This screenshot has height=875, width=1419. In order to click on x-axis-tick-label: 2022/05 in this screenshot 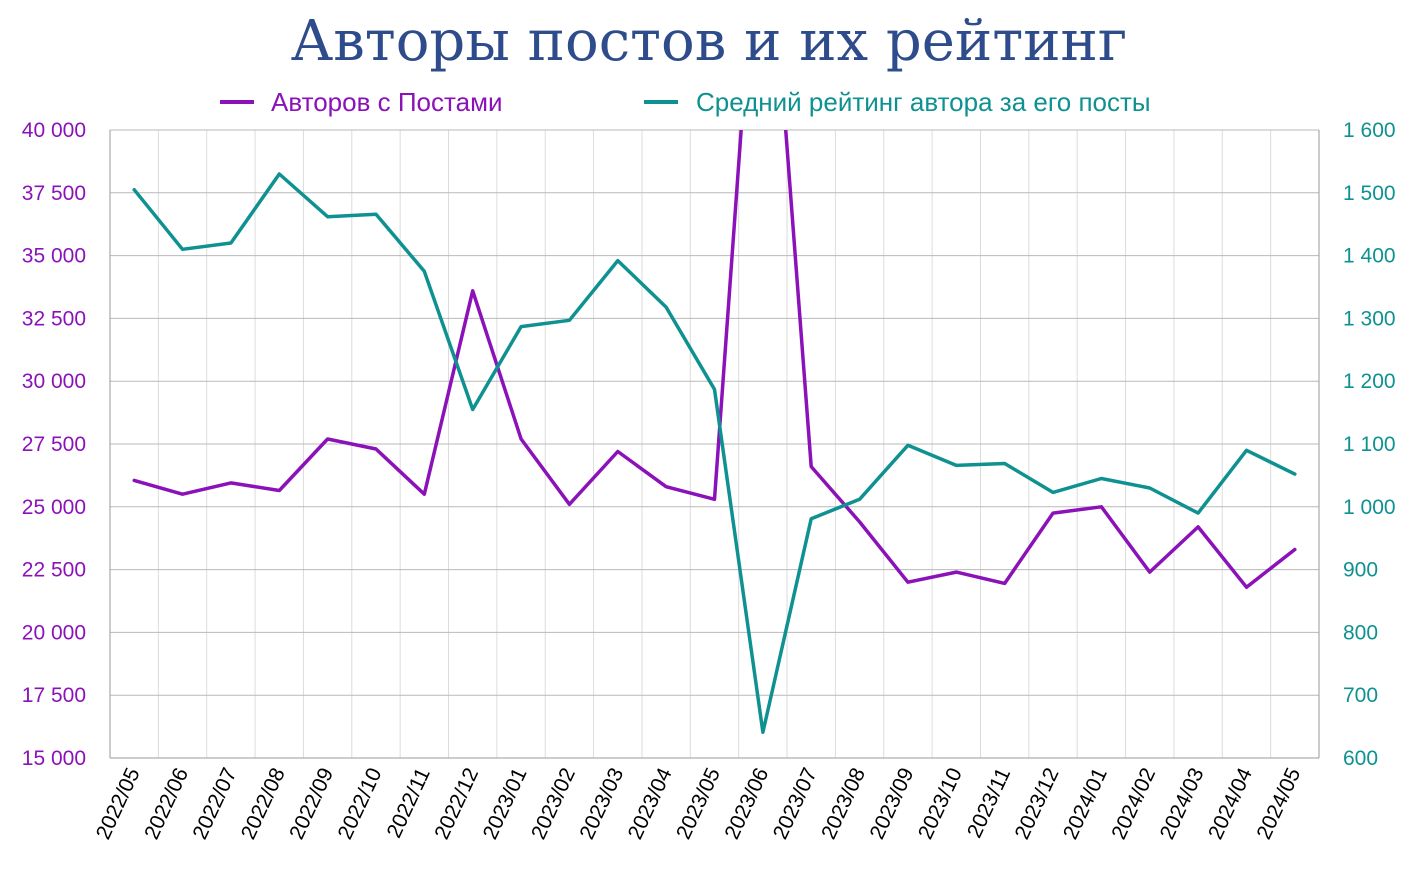, I will do `click(118, 803)`.